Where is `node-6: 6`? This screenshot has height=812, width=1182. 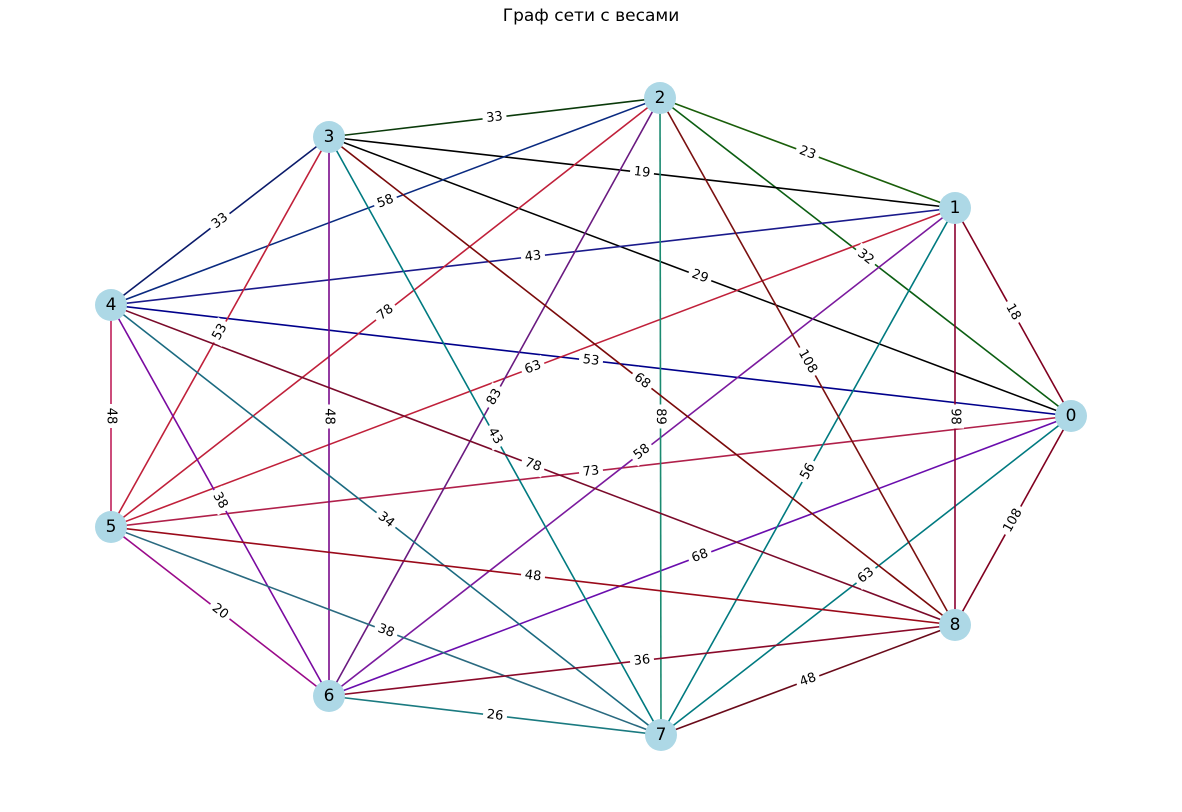 node-6: 6 is located at coordinates (329, 696).